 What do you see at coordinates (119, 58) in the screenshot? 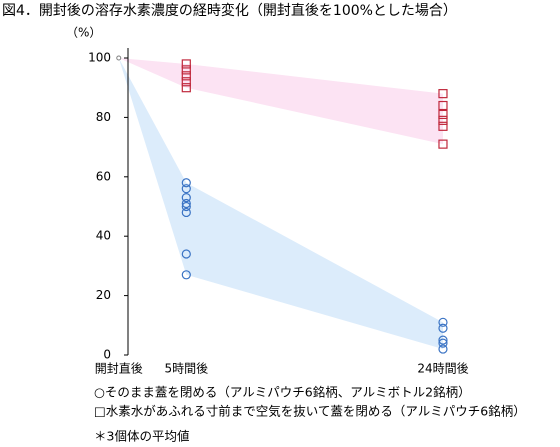
I see `start-point` at bounding box center [119, 58].